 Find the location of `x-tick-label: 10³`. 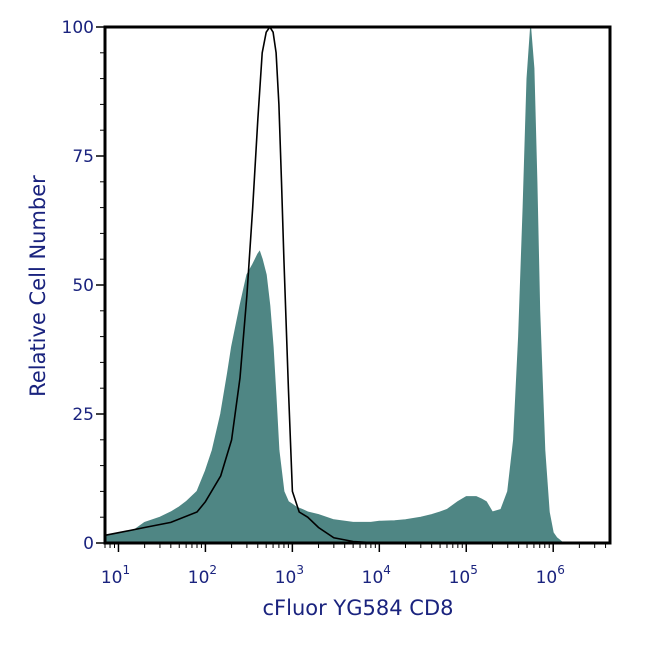

x-tick-label: 10³ is located at coordinates (289, 575).